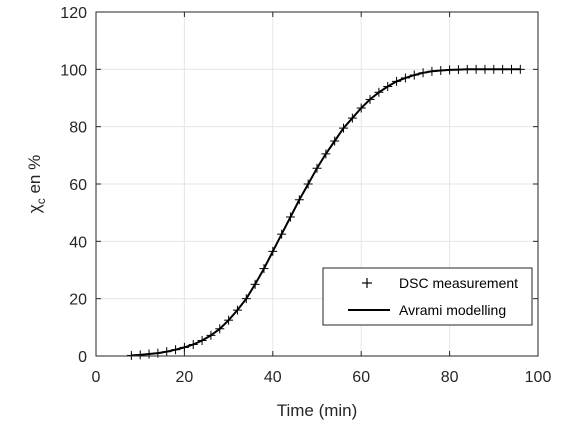  What do you see at coordinates (458, 283) in the screenshot?
I see `legend-label-dsc: DSC measurement` at bounding box center [458, 283].